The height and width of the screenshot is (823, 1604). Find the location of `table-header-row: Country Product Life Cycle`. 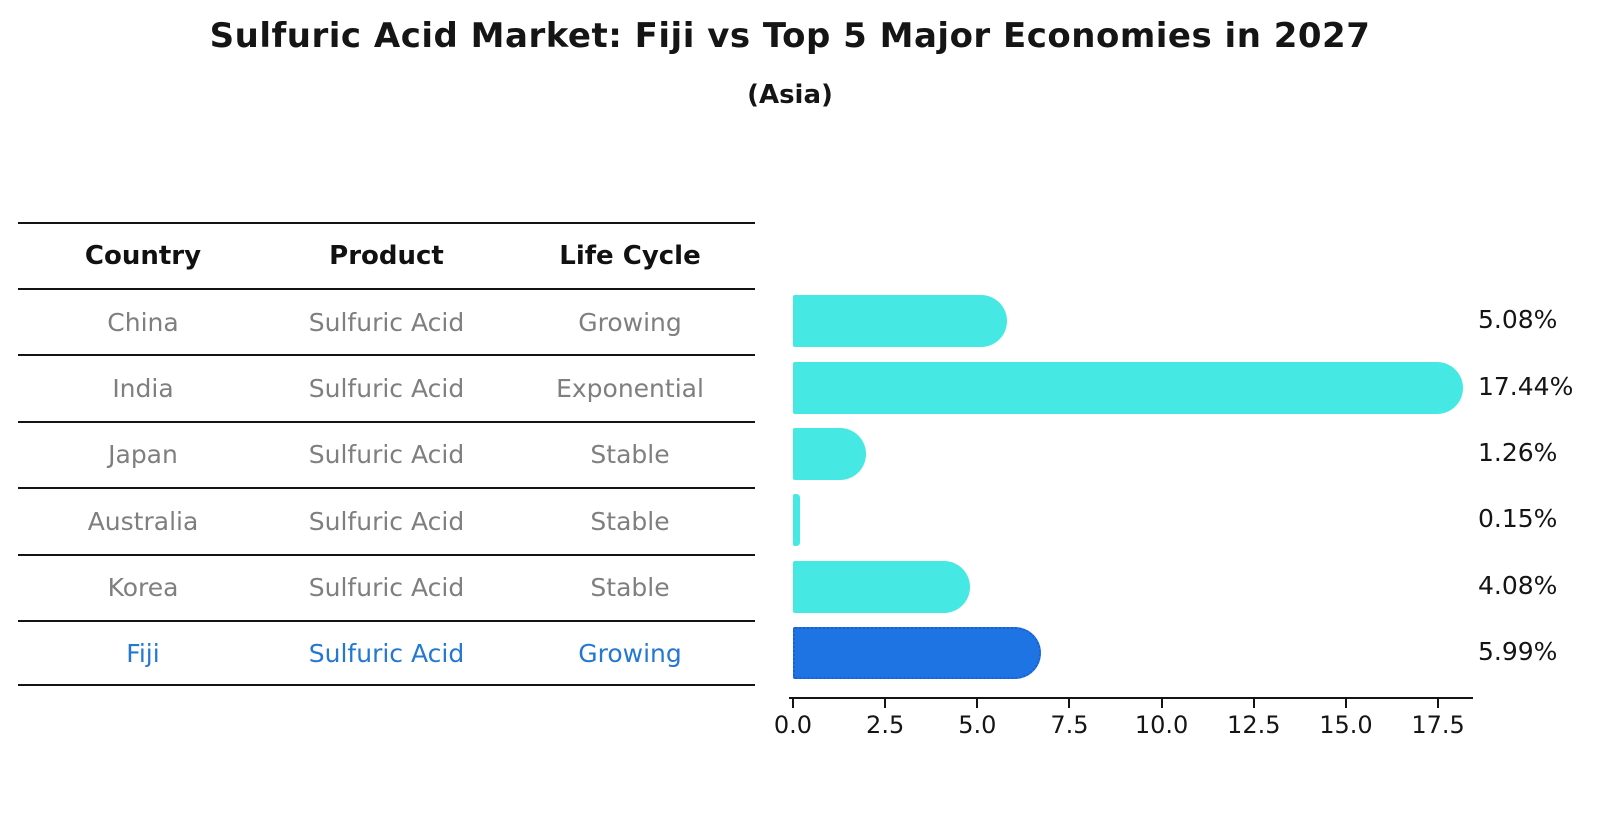

table-header-row: Country Product Life Cycle is located at coordinates (386, 255).